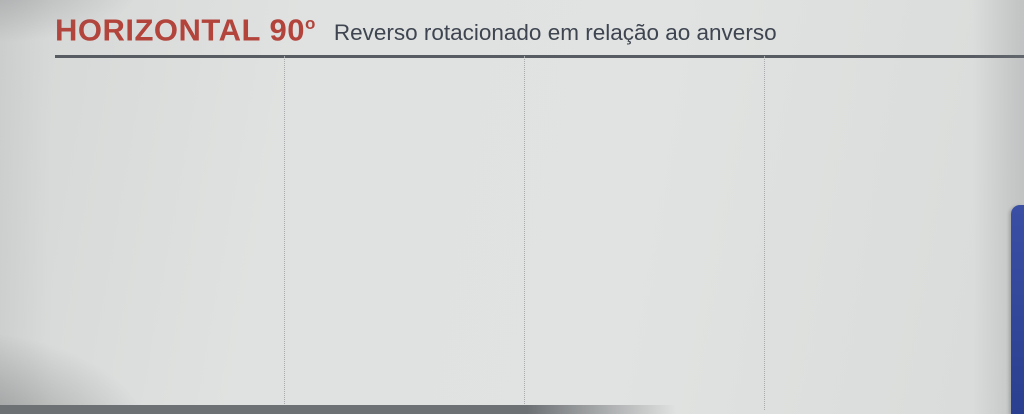  What do you see at coordinates (891, 104) in the screenshot?
I see `list-item: 2016 (à esq.).......70` at bounding box center [891, 104].